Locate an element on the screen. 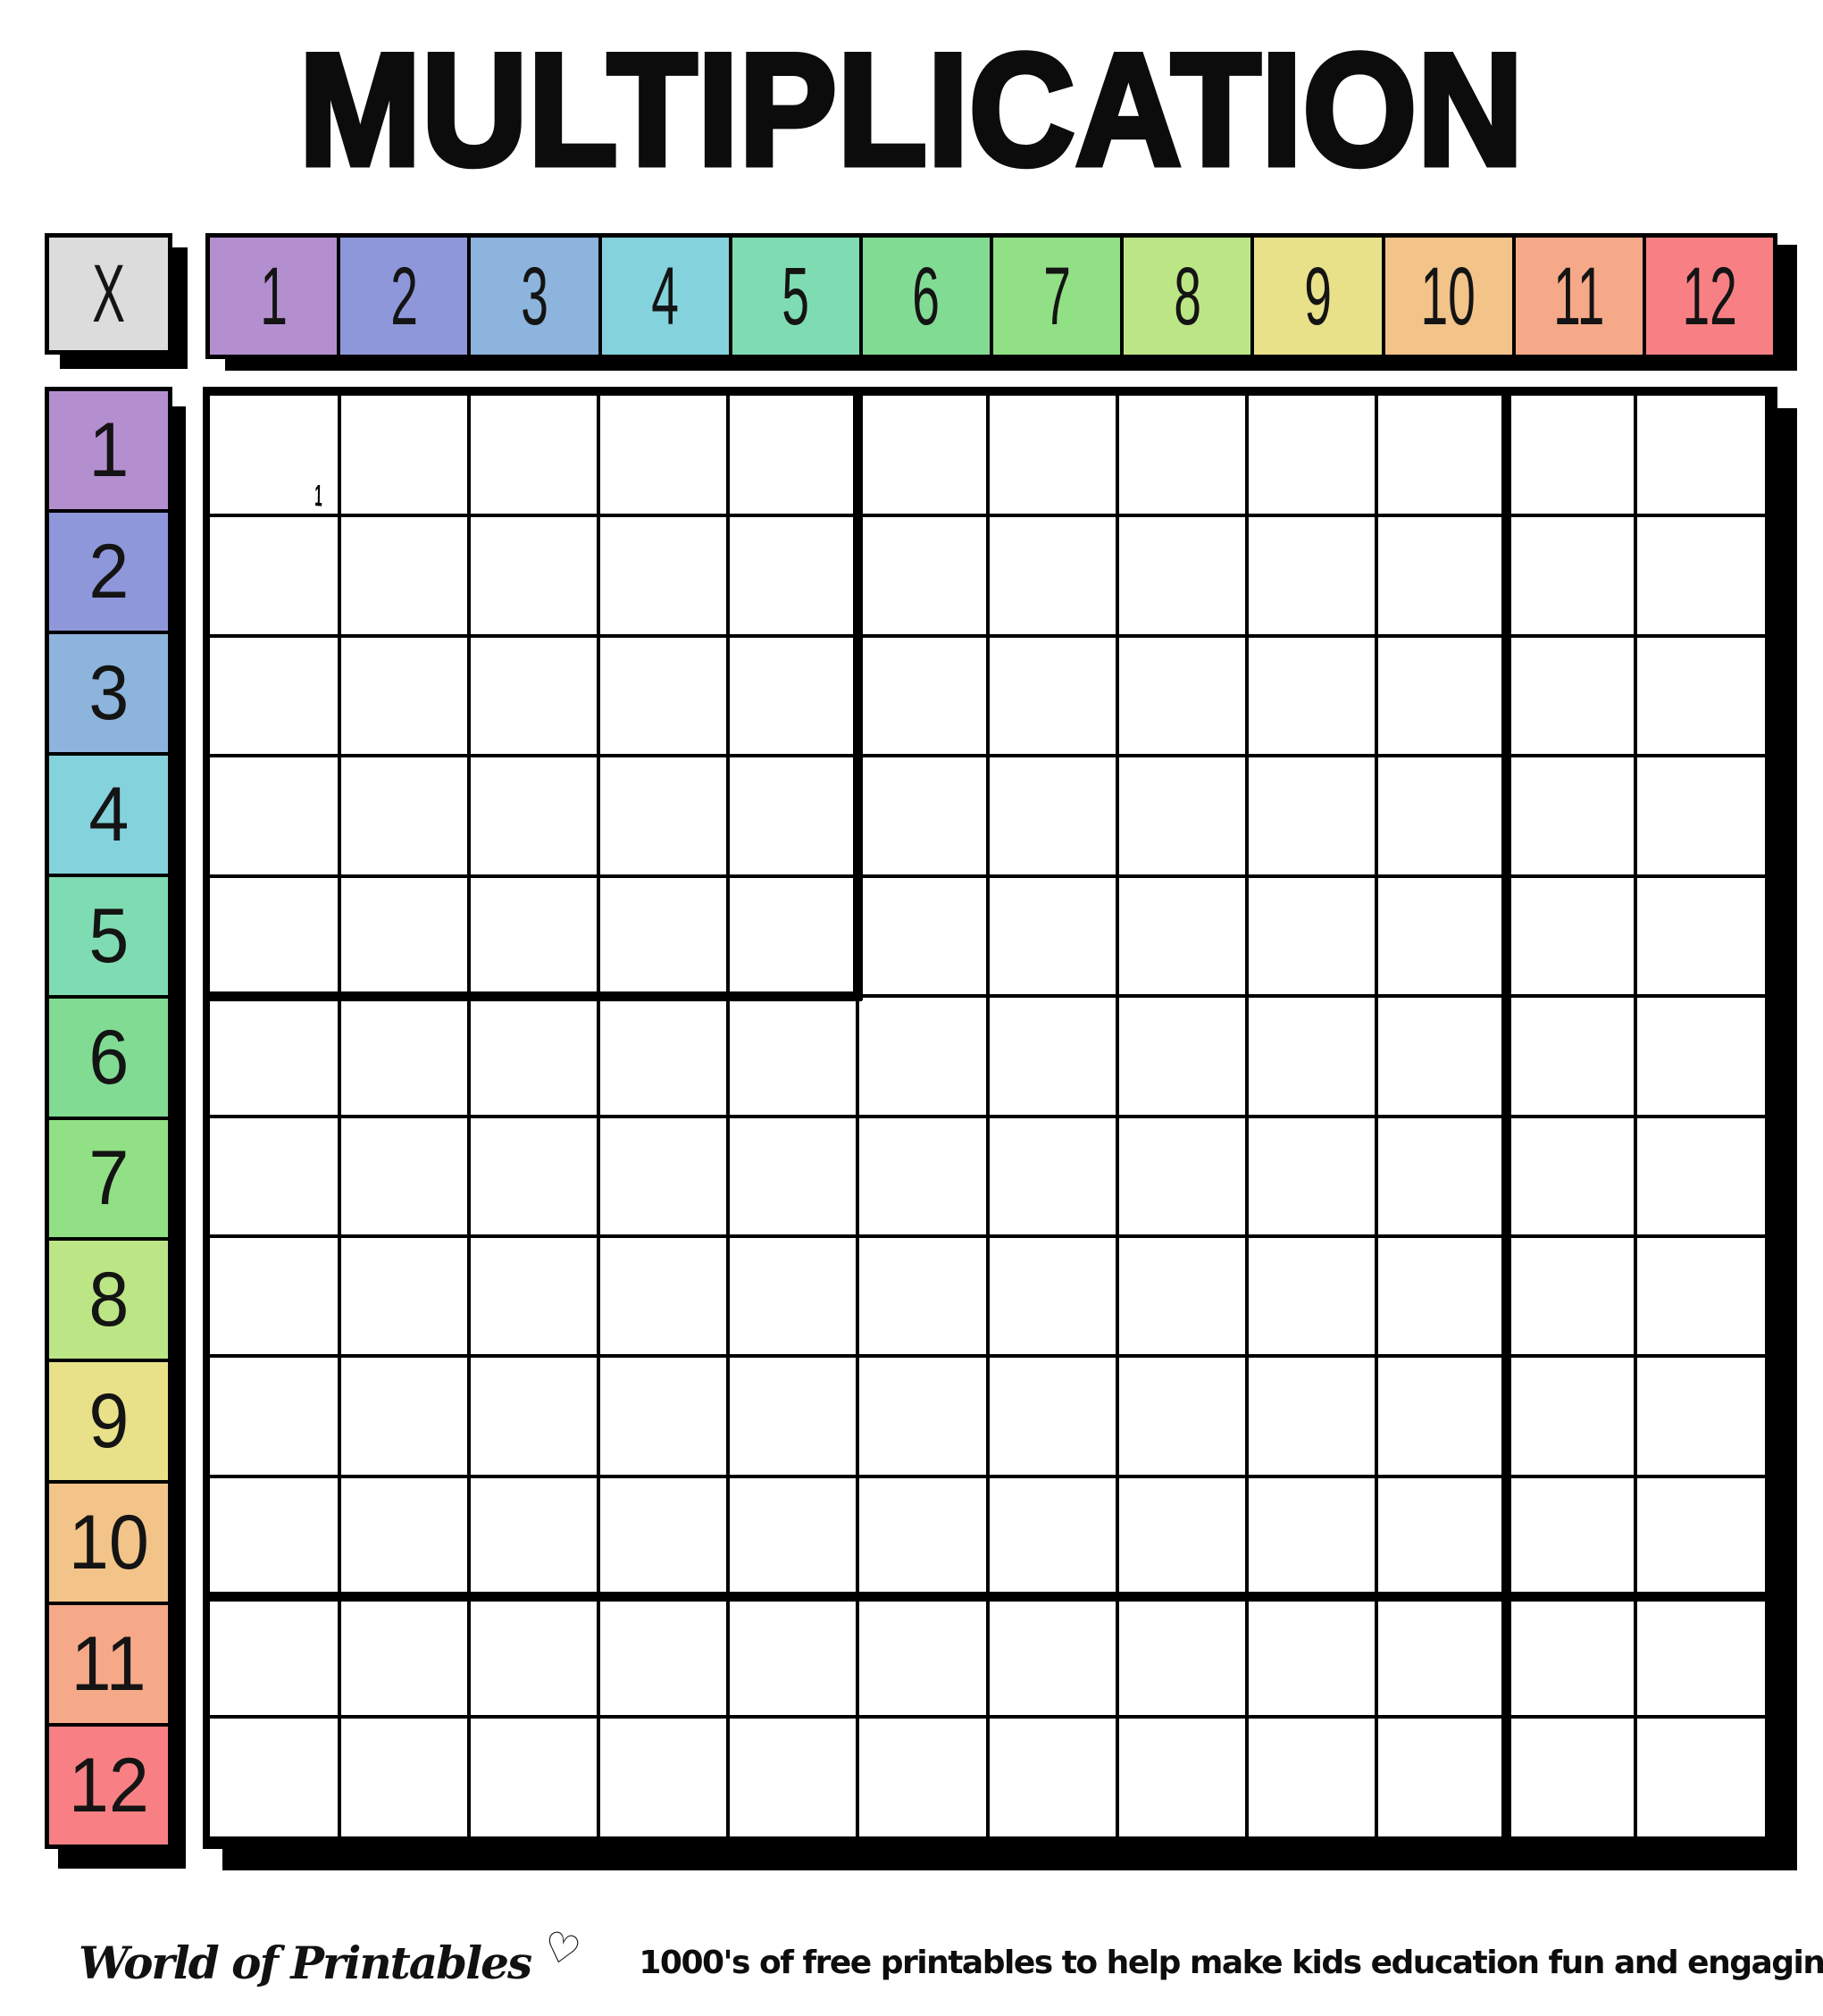  column-header-cell-label-10: 10 is located at coordinates (1448, 296).